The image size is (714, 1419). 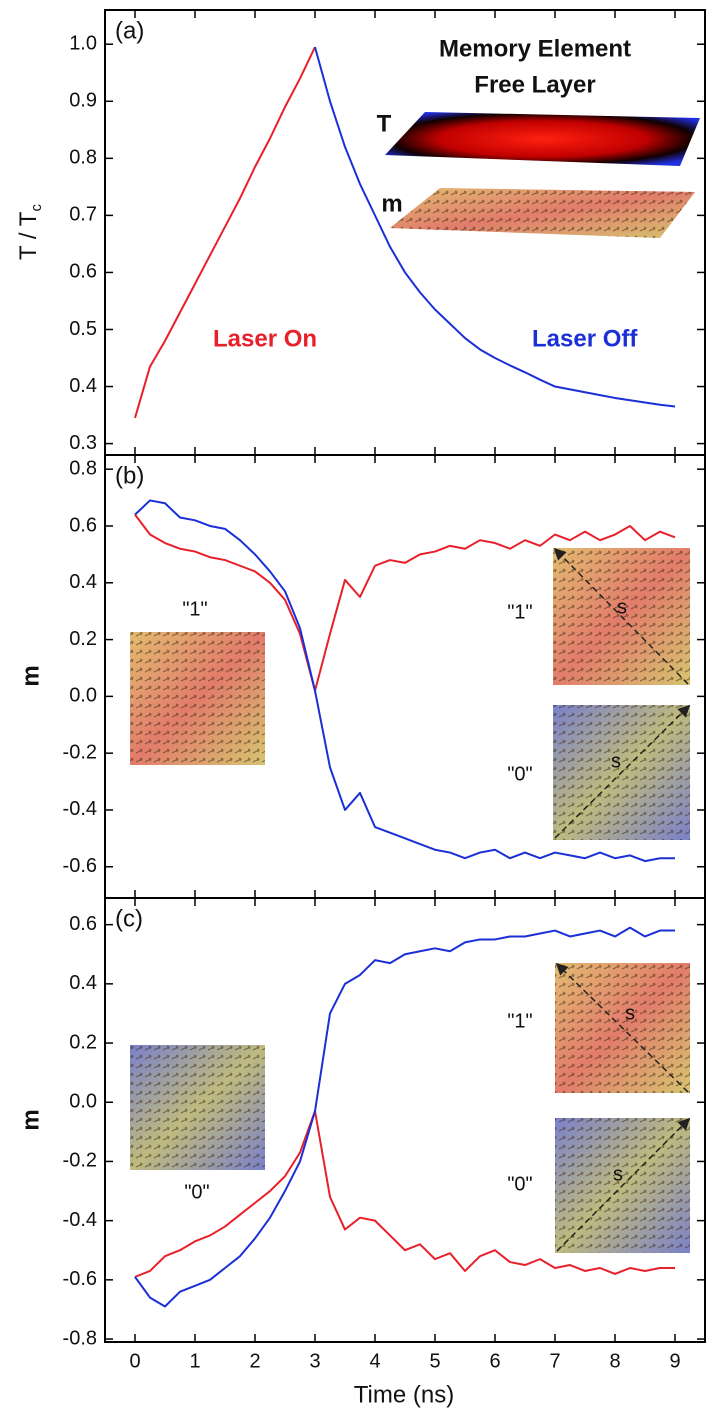 What do you see at coordinates (374, 1361) in the screenshot?
I see `x-tick-label: 4` at bounding box center [374, 1361].